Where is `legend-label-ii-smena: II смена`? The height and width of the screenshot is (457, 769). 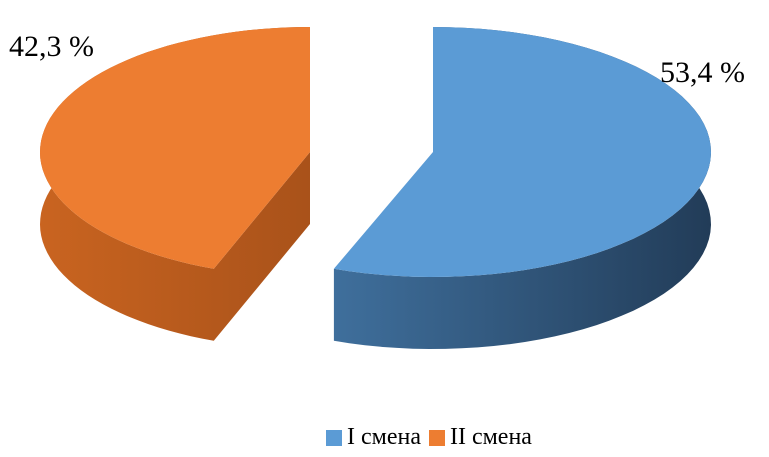
legend-label-ii-smena: II смена is located at coordinates (490, 437).